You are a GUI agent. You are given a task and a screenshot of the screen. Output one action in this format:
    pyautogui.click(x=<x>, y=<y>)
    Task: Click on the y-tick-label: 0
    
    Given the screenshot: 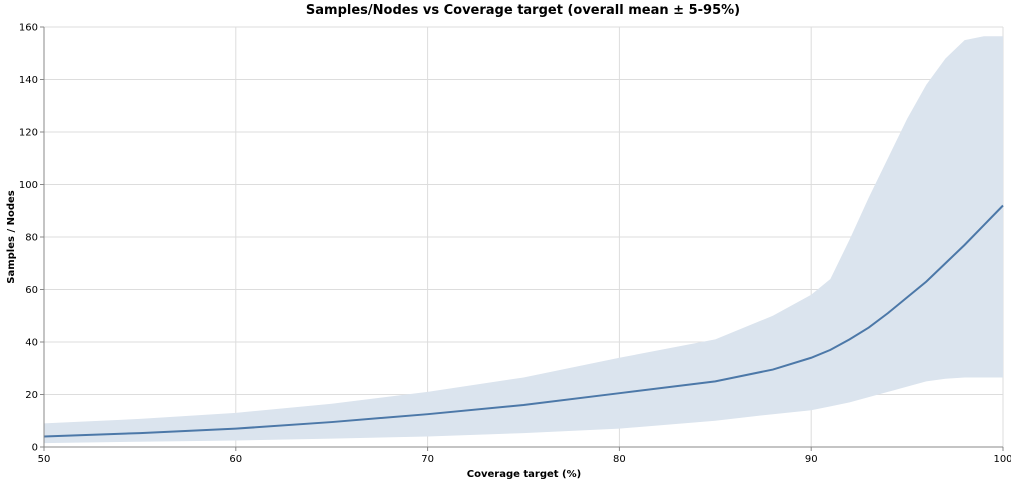 What is the action you would take?
    pyautogui.click(x=35, y=448)
    